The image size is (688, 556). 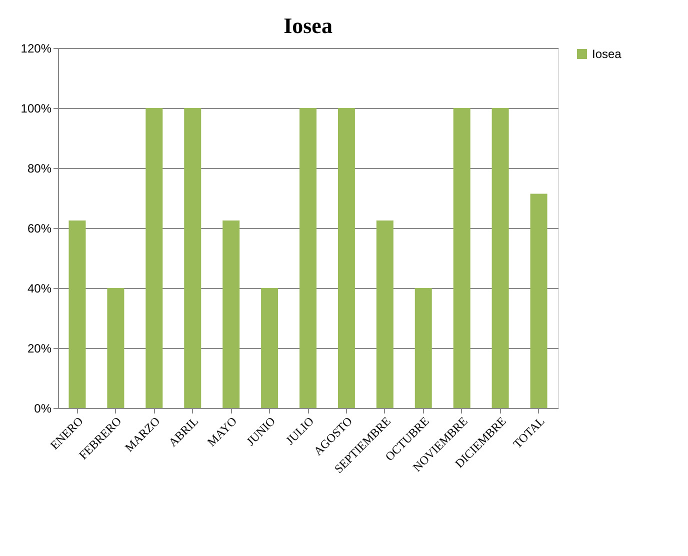 What do you see at coordinates (36, 109) in the screenshot?
I see `y-tick-label: 100%` at bounding box center [36, 109].